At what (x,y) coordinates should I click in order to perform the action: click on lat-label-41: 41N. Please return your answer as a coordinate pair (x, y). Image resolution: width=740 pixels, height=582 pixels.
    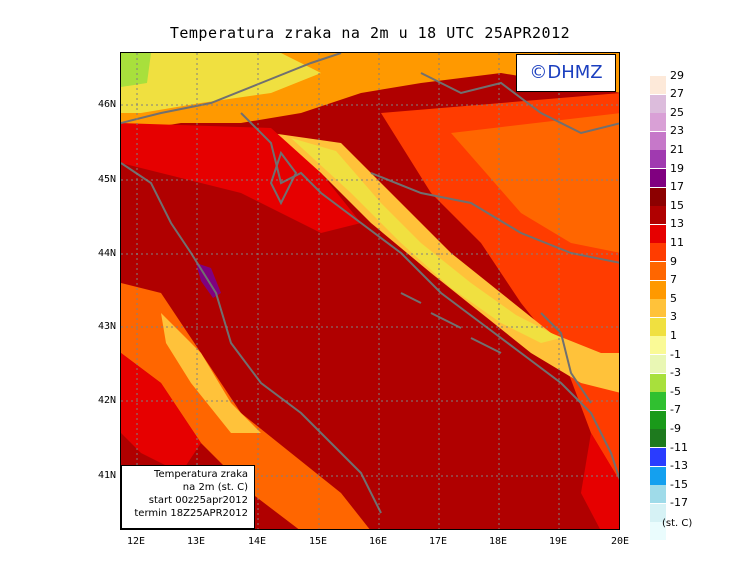
    Looking at the image, I should click on (106, 475).